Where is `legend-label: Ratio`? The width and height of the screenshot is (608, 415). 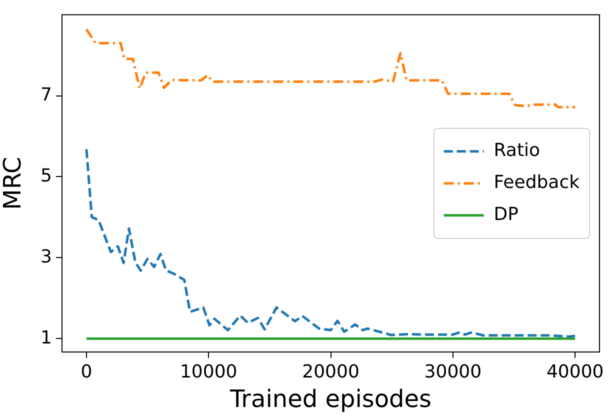
legend-label: Ratio is located at coordinates (517, 151).